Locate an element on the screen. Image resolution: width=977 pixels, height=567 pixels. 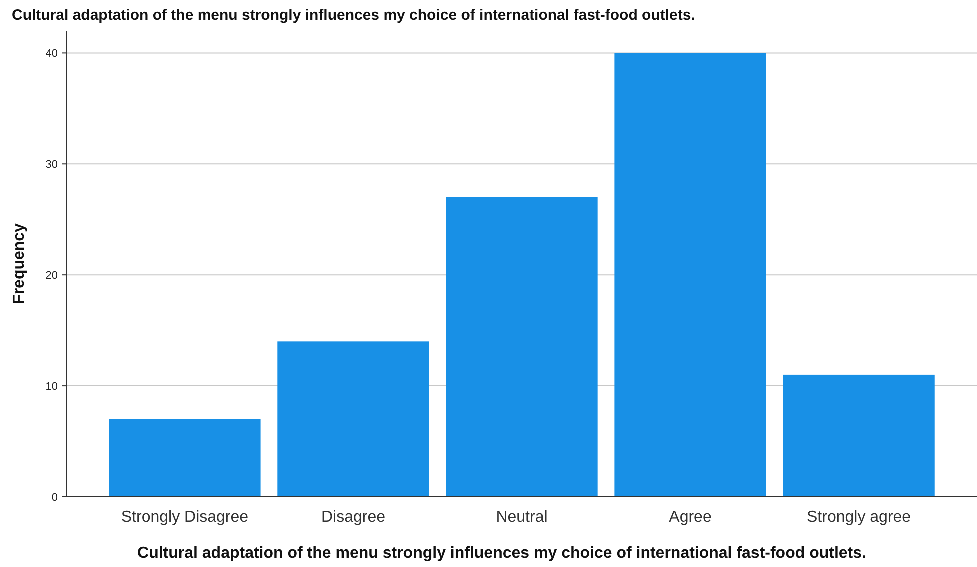
y-tick-label: 40 is located at coordinates (52, 54).